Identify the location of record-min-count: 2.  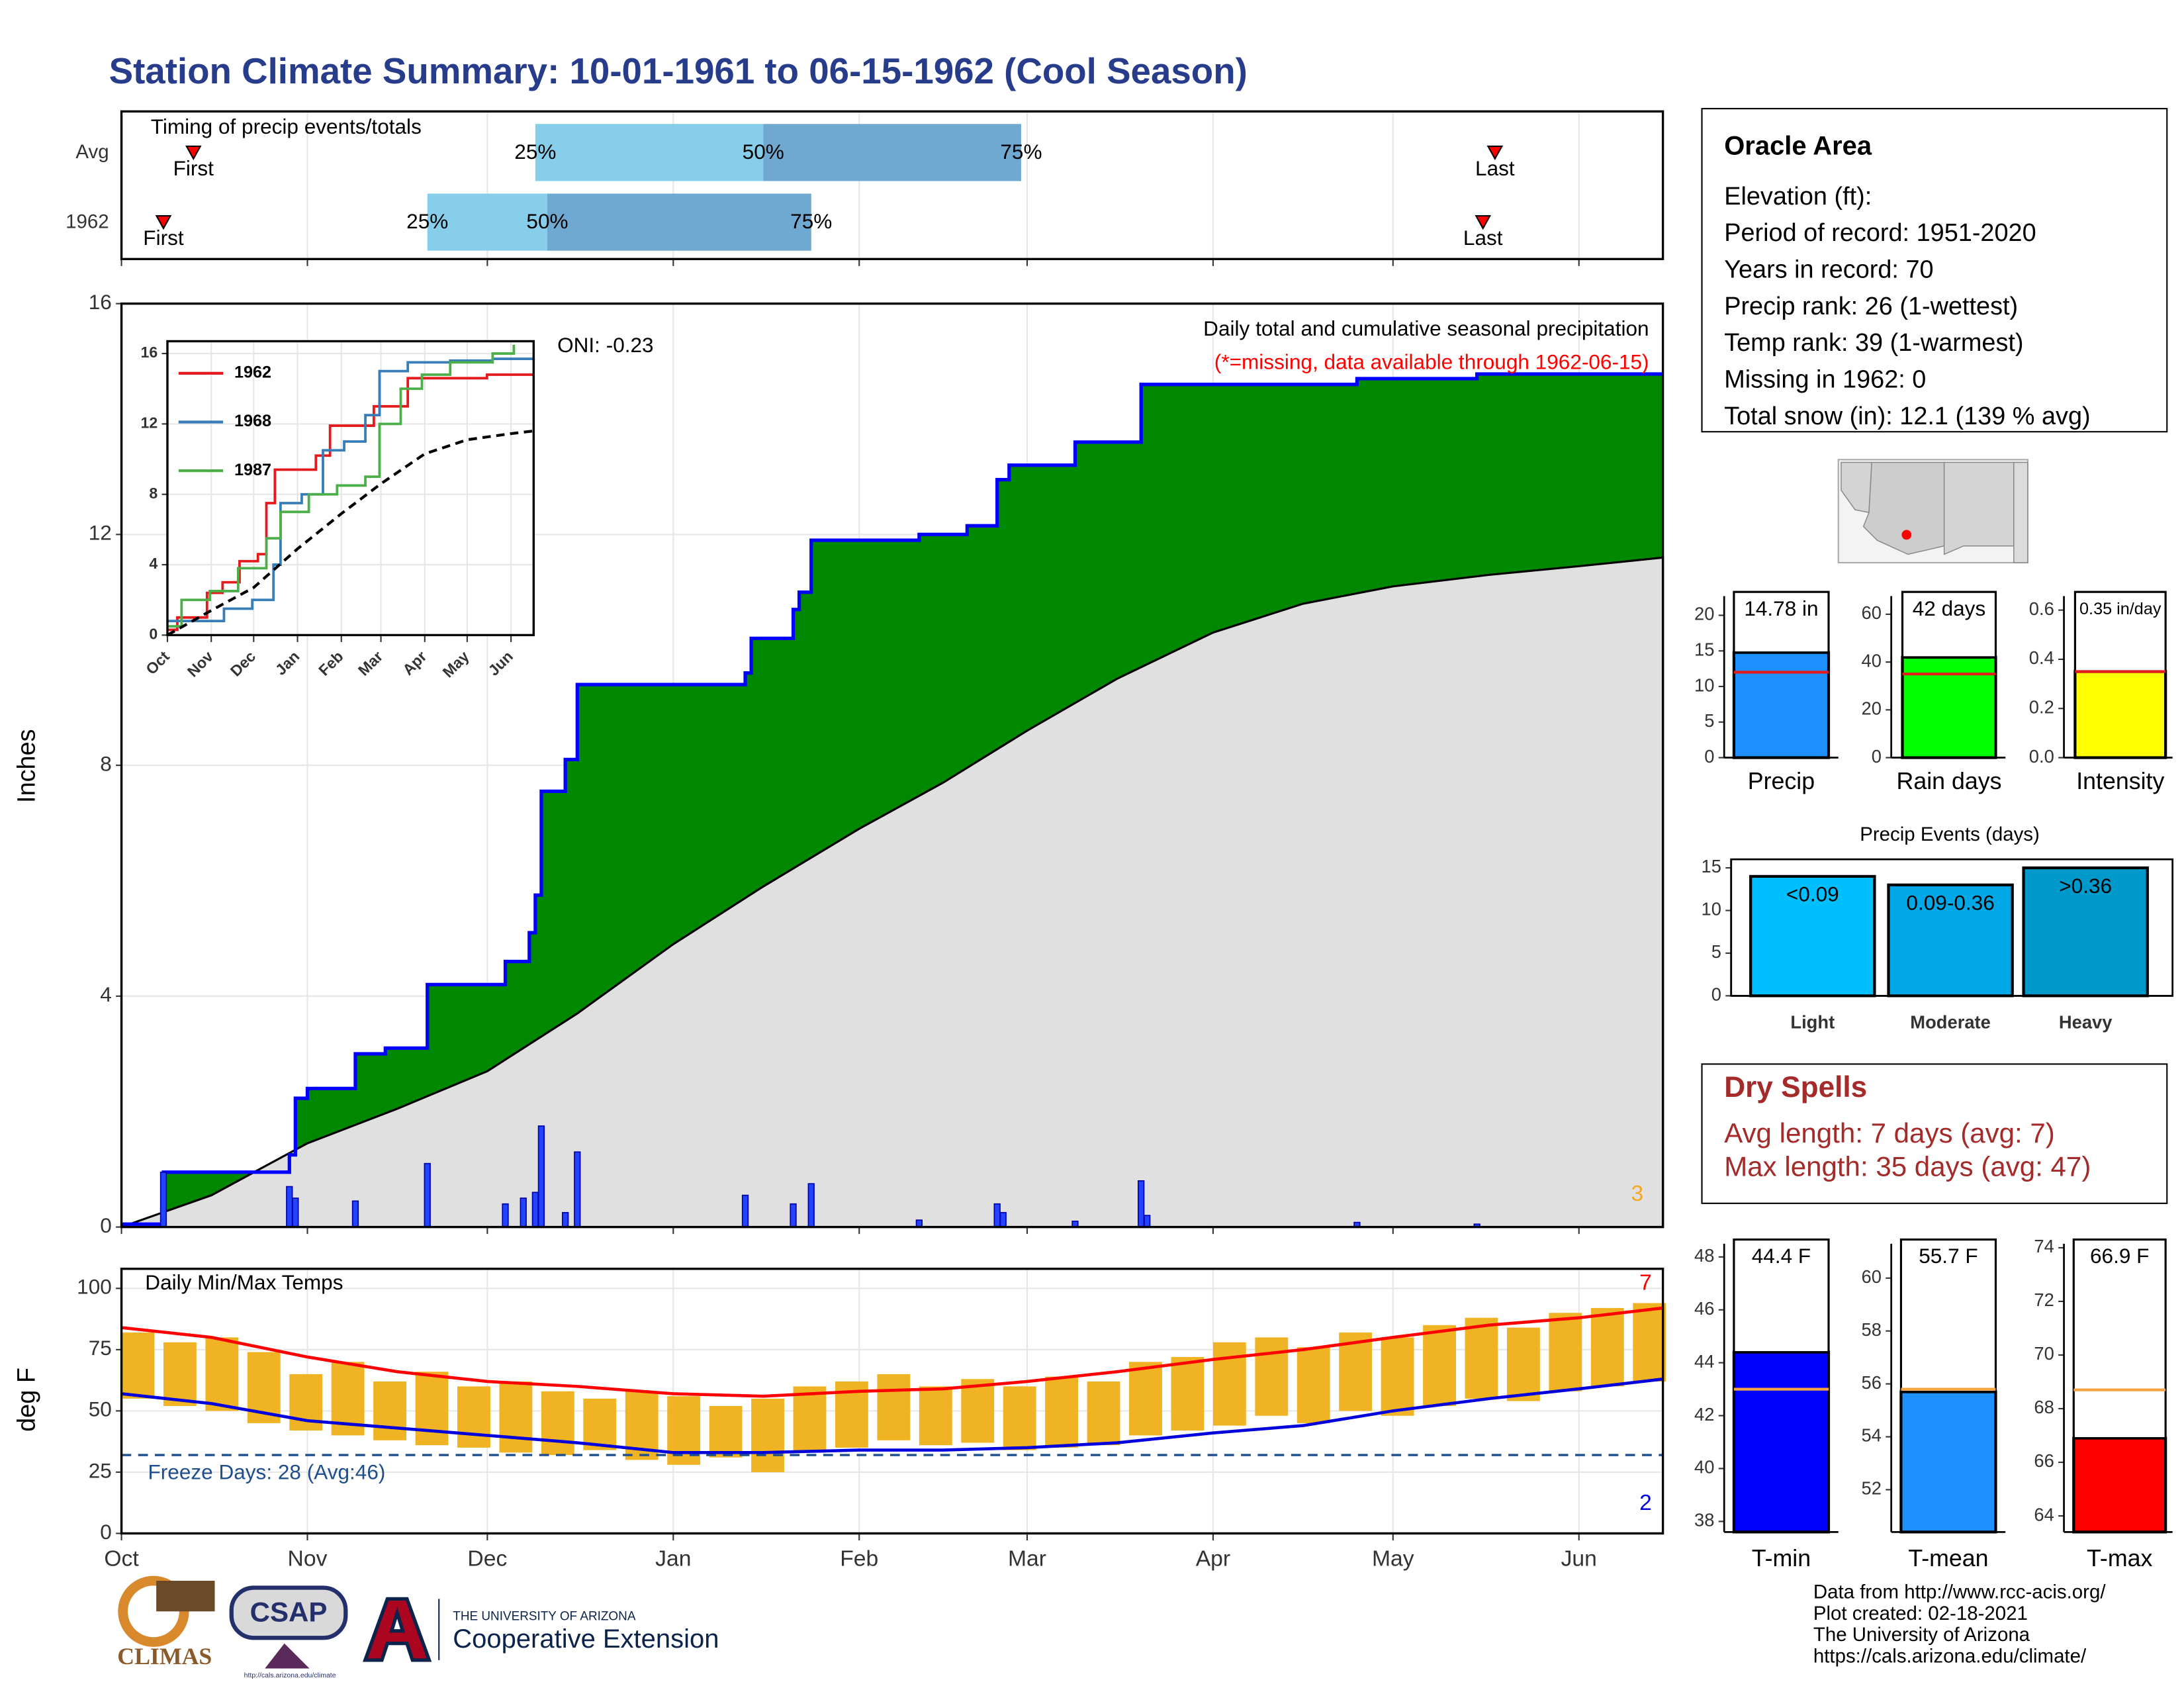
(1645, 1503).